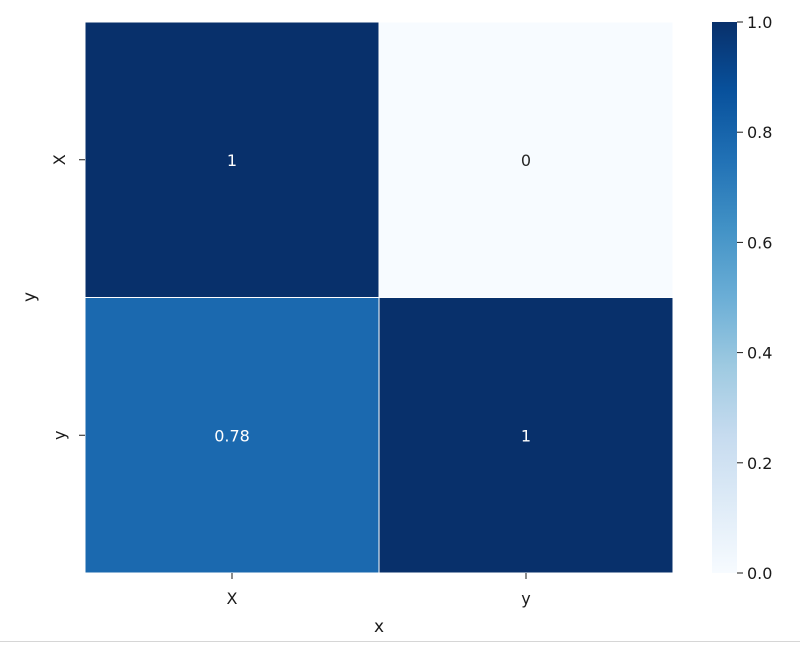 The image size is (800, 645). Describe the element at coordinates (30, 297) in the screenshot. I see `y-axis-label: y` at that location.